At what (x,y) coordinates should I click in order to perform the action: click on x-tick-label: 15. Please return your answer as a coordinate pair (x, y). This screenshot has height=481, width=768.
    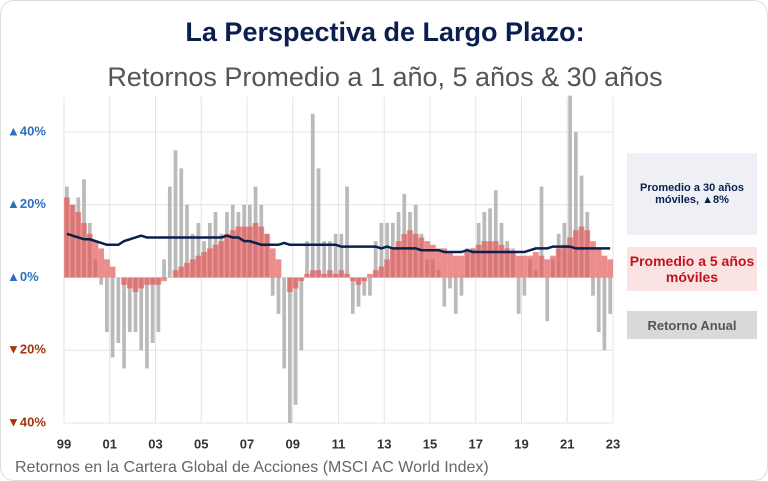
    Looking at the image, I should click on (430, 443).